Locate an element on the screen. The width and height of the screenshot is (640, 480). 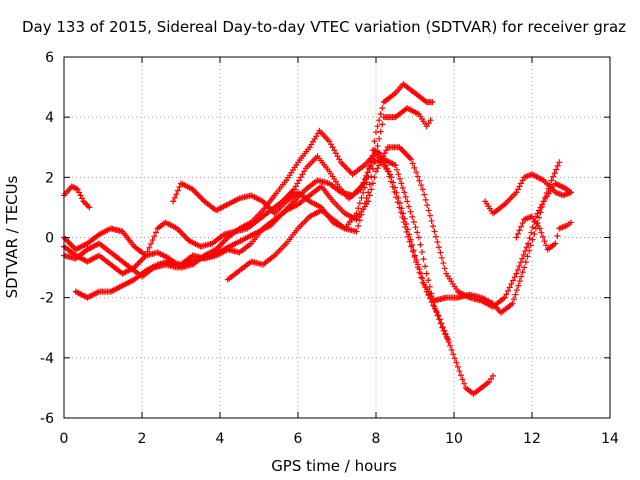
y-tick-label: 0 is located at coordinates (49, 239).